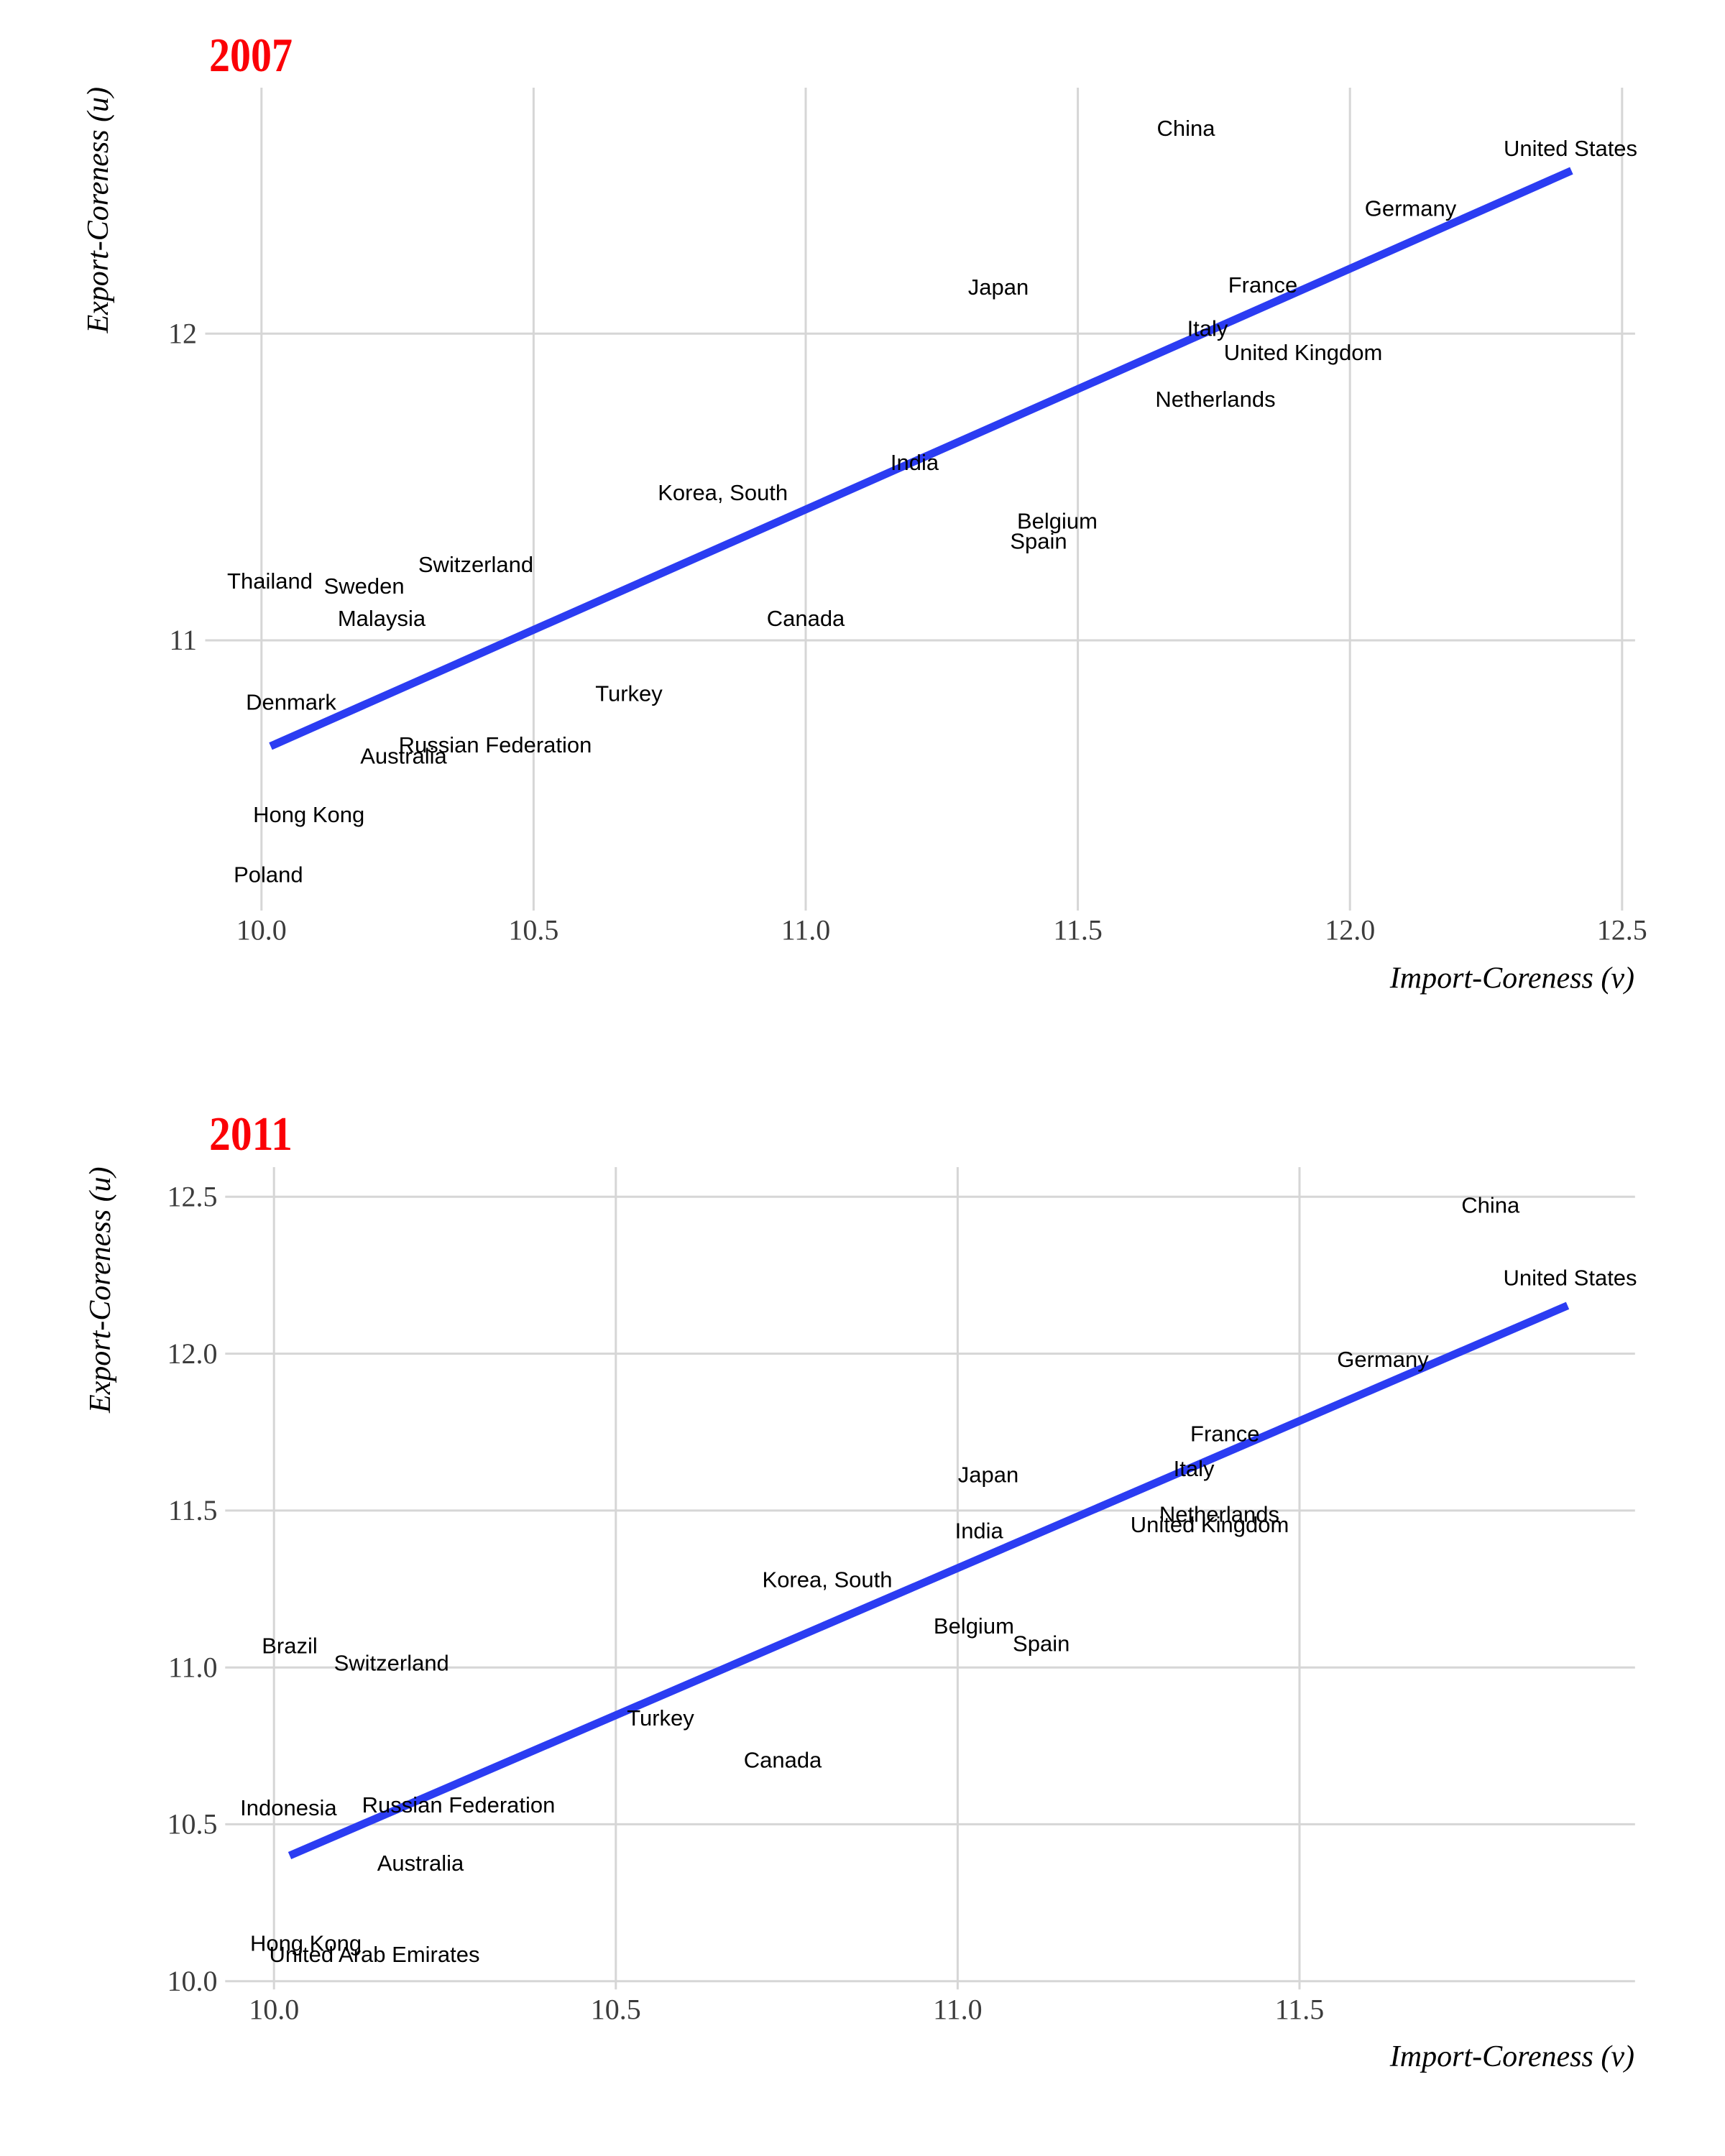 The height and width of the screenshot is (2156, 1725). What do you see at coordinates (382, 618) in the screenshot?
I see `svg-text: Malaysia` at bounding box center [382, 618].